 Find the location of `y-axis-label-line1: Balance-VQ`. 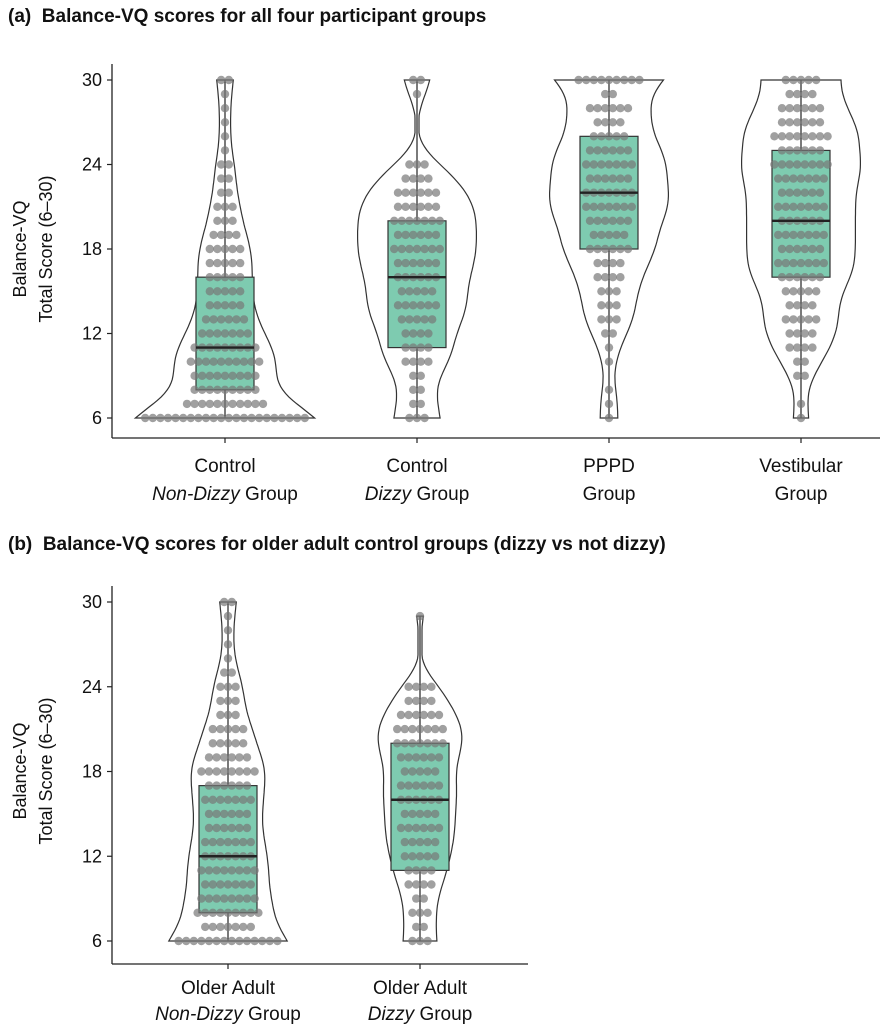

y-axis-label-line1: Balance-VQ is located at coordinates (20, 248).